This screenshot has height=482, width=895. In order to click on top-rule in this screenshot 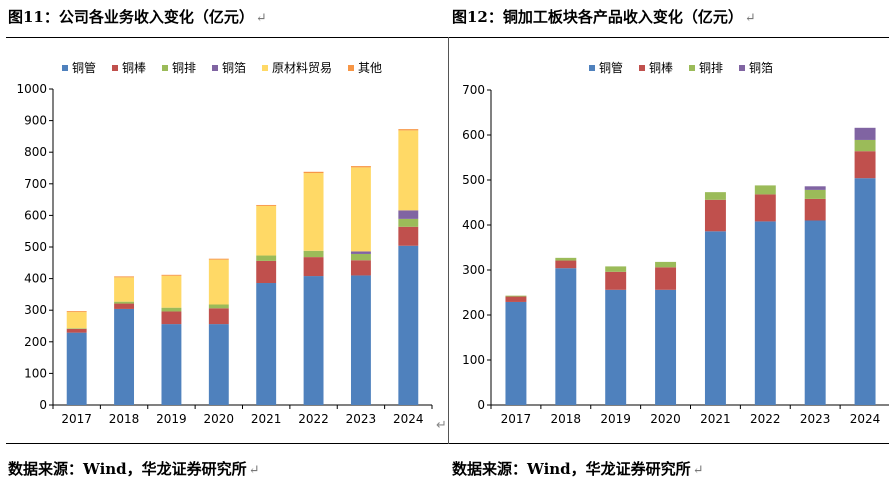, I will do `click(447, 37)`.